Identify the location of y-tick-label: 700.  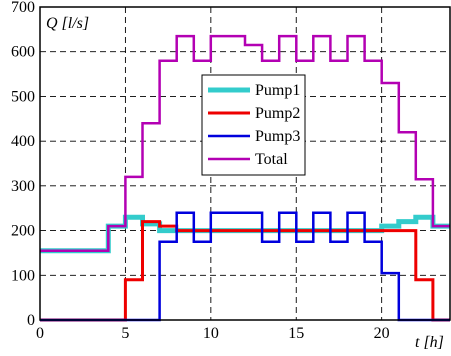
(23, 8).